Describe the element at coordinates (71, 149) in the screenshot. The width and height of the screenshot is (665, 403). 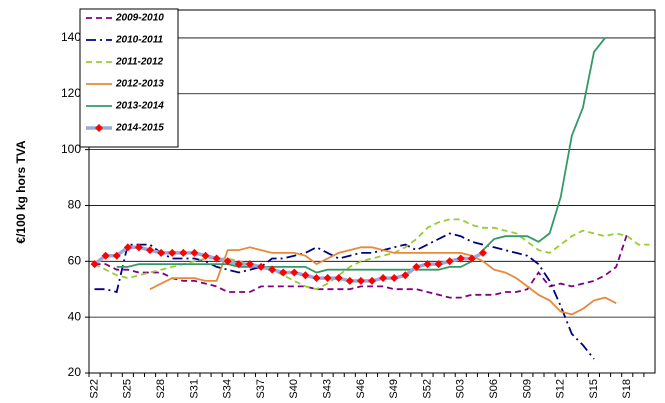
I see `y-tick-label: 100` at that location.